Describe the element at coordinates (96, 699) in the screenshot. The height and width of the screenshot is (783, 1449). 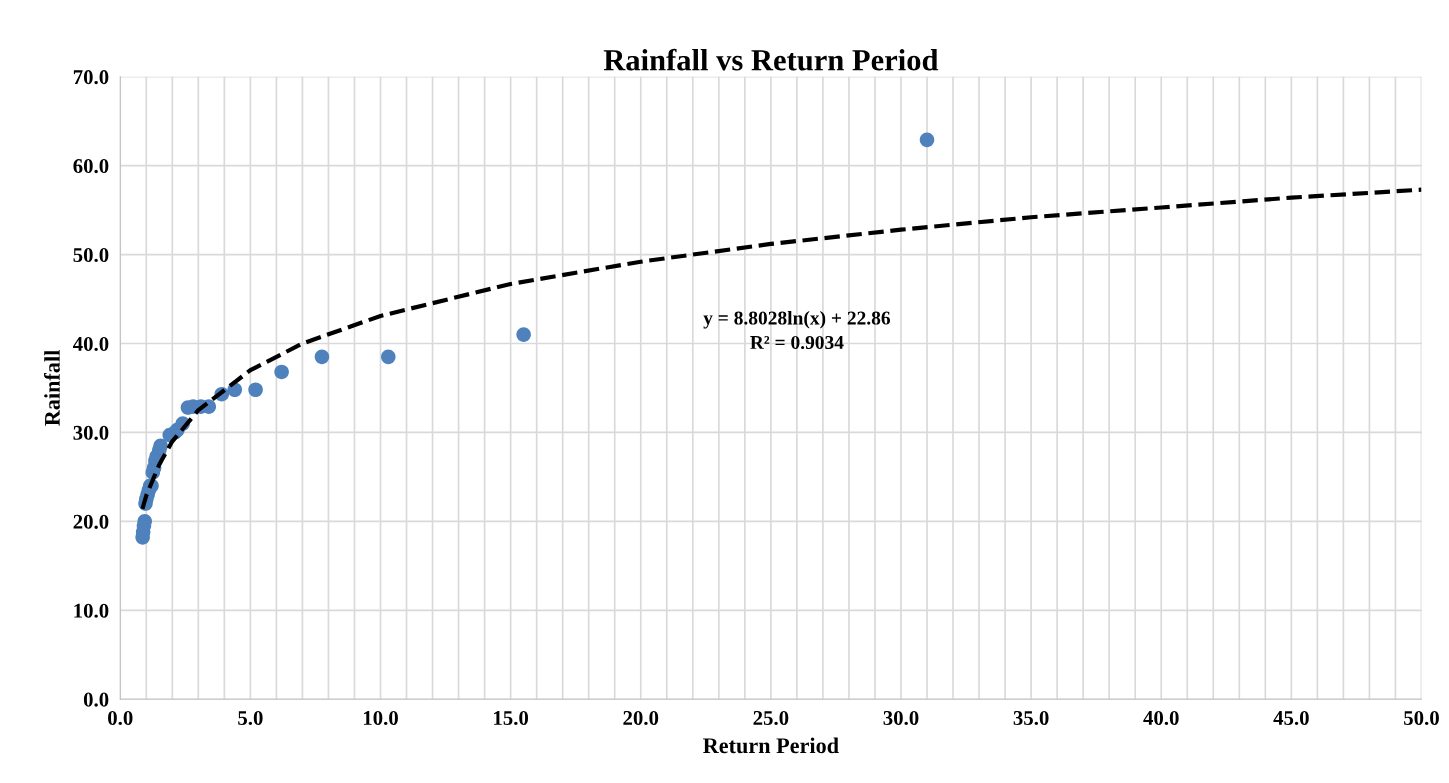
I see `y-tick-label: 0.0` at that location.